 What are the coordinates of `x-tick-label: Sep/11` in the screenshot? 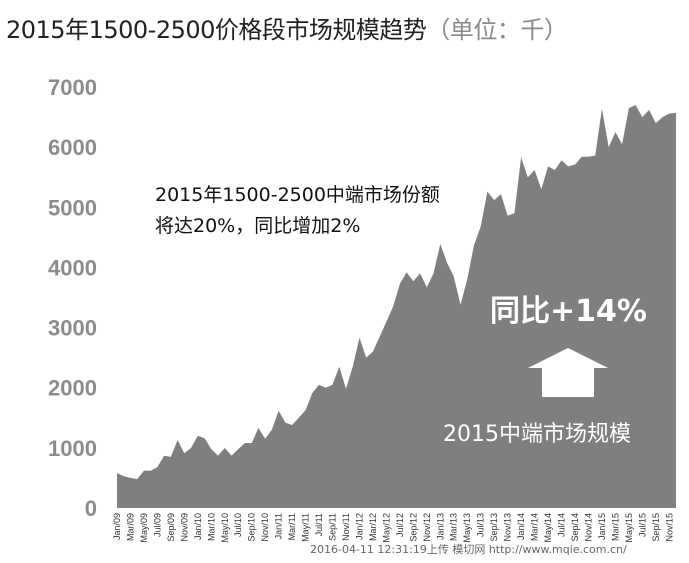 It's located at (333, 527).